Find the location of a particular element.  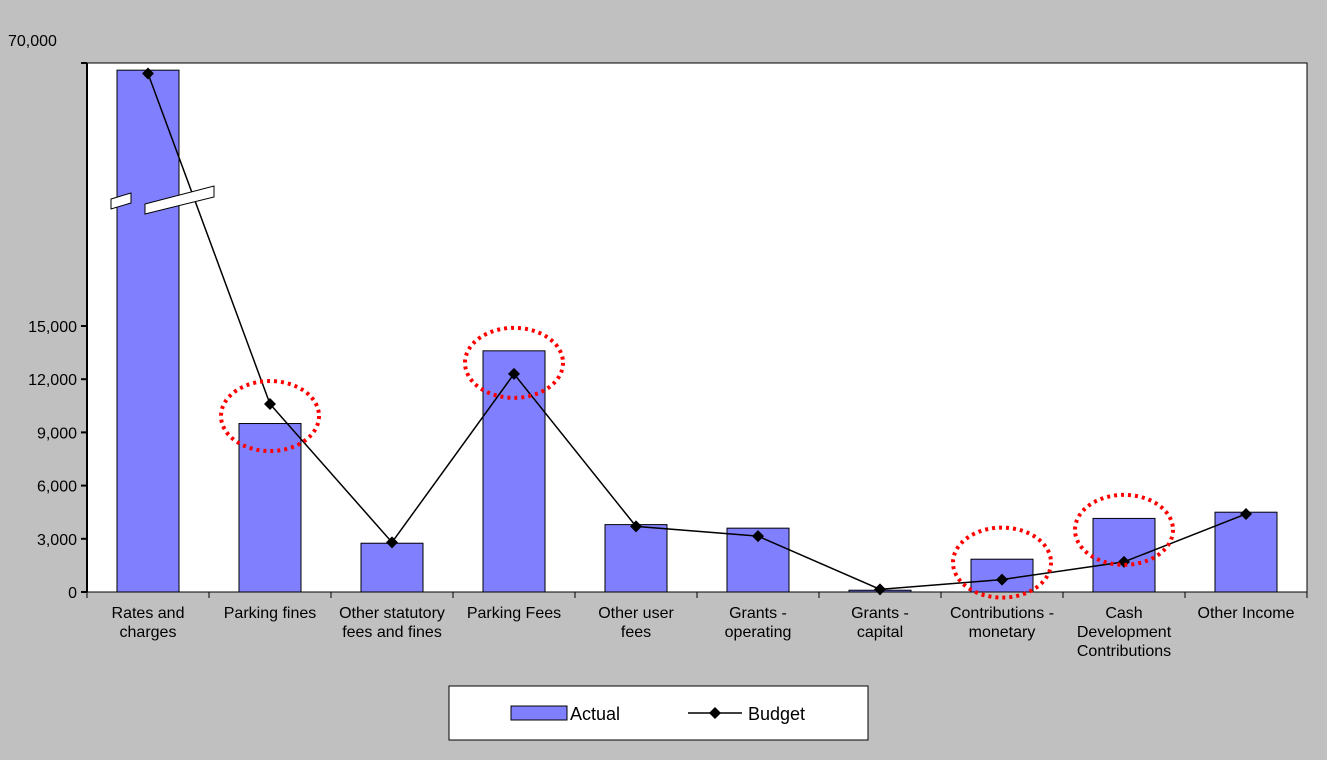

x-tick-label: Contributions -monetary is located at coordinates (1002, 623).